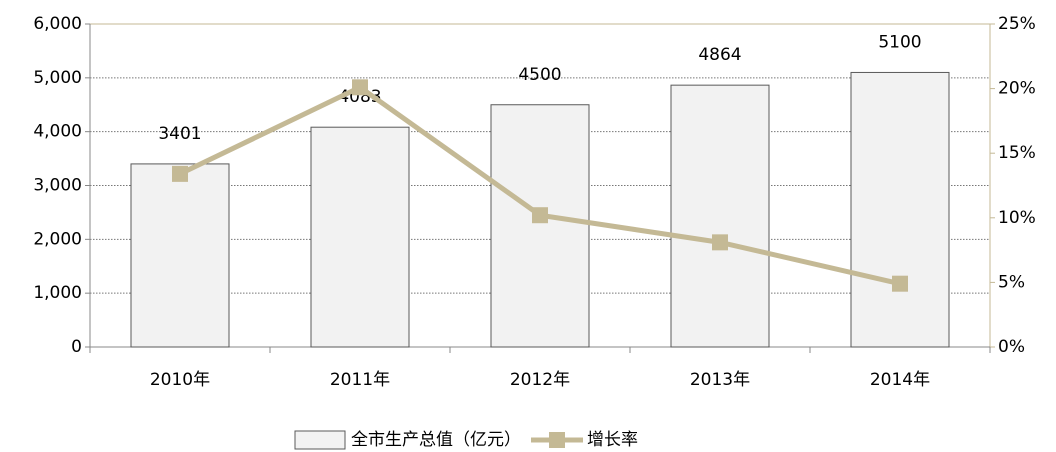  I want to click on y2-tick-label: 20%, so click(1017, 89).